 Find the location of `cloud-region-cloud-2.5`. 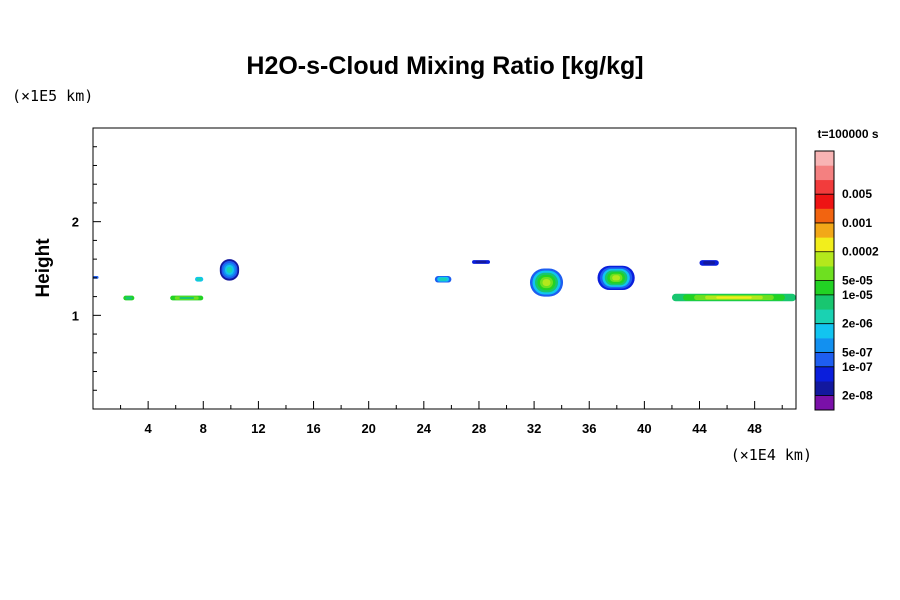

cloud-region-cloud-2.5 is located at coordinates (129, 298).